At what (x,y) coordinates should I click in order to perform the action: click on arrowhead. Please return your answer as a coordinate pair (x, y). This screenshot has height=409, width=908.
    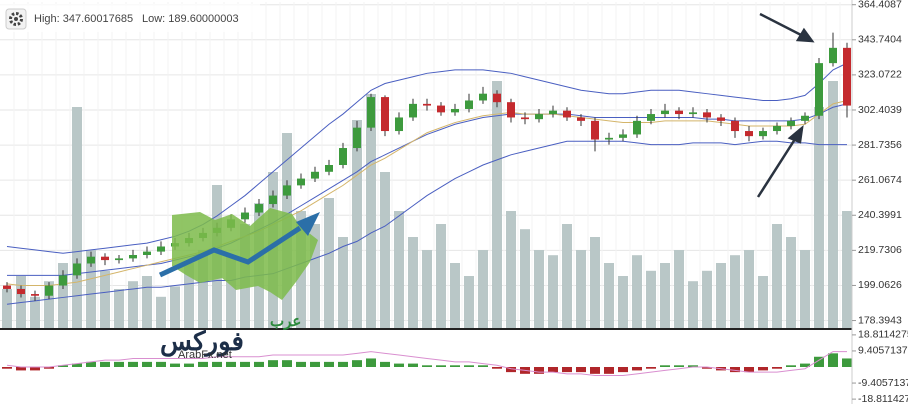
    Looking at the image, I should click on (795, 134).